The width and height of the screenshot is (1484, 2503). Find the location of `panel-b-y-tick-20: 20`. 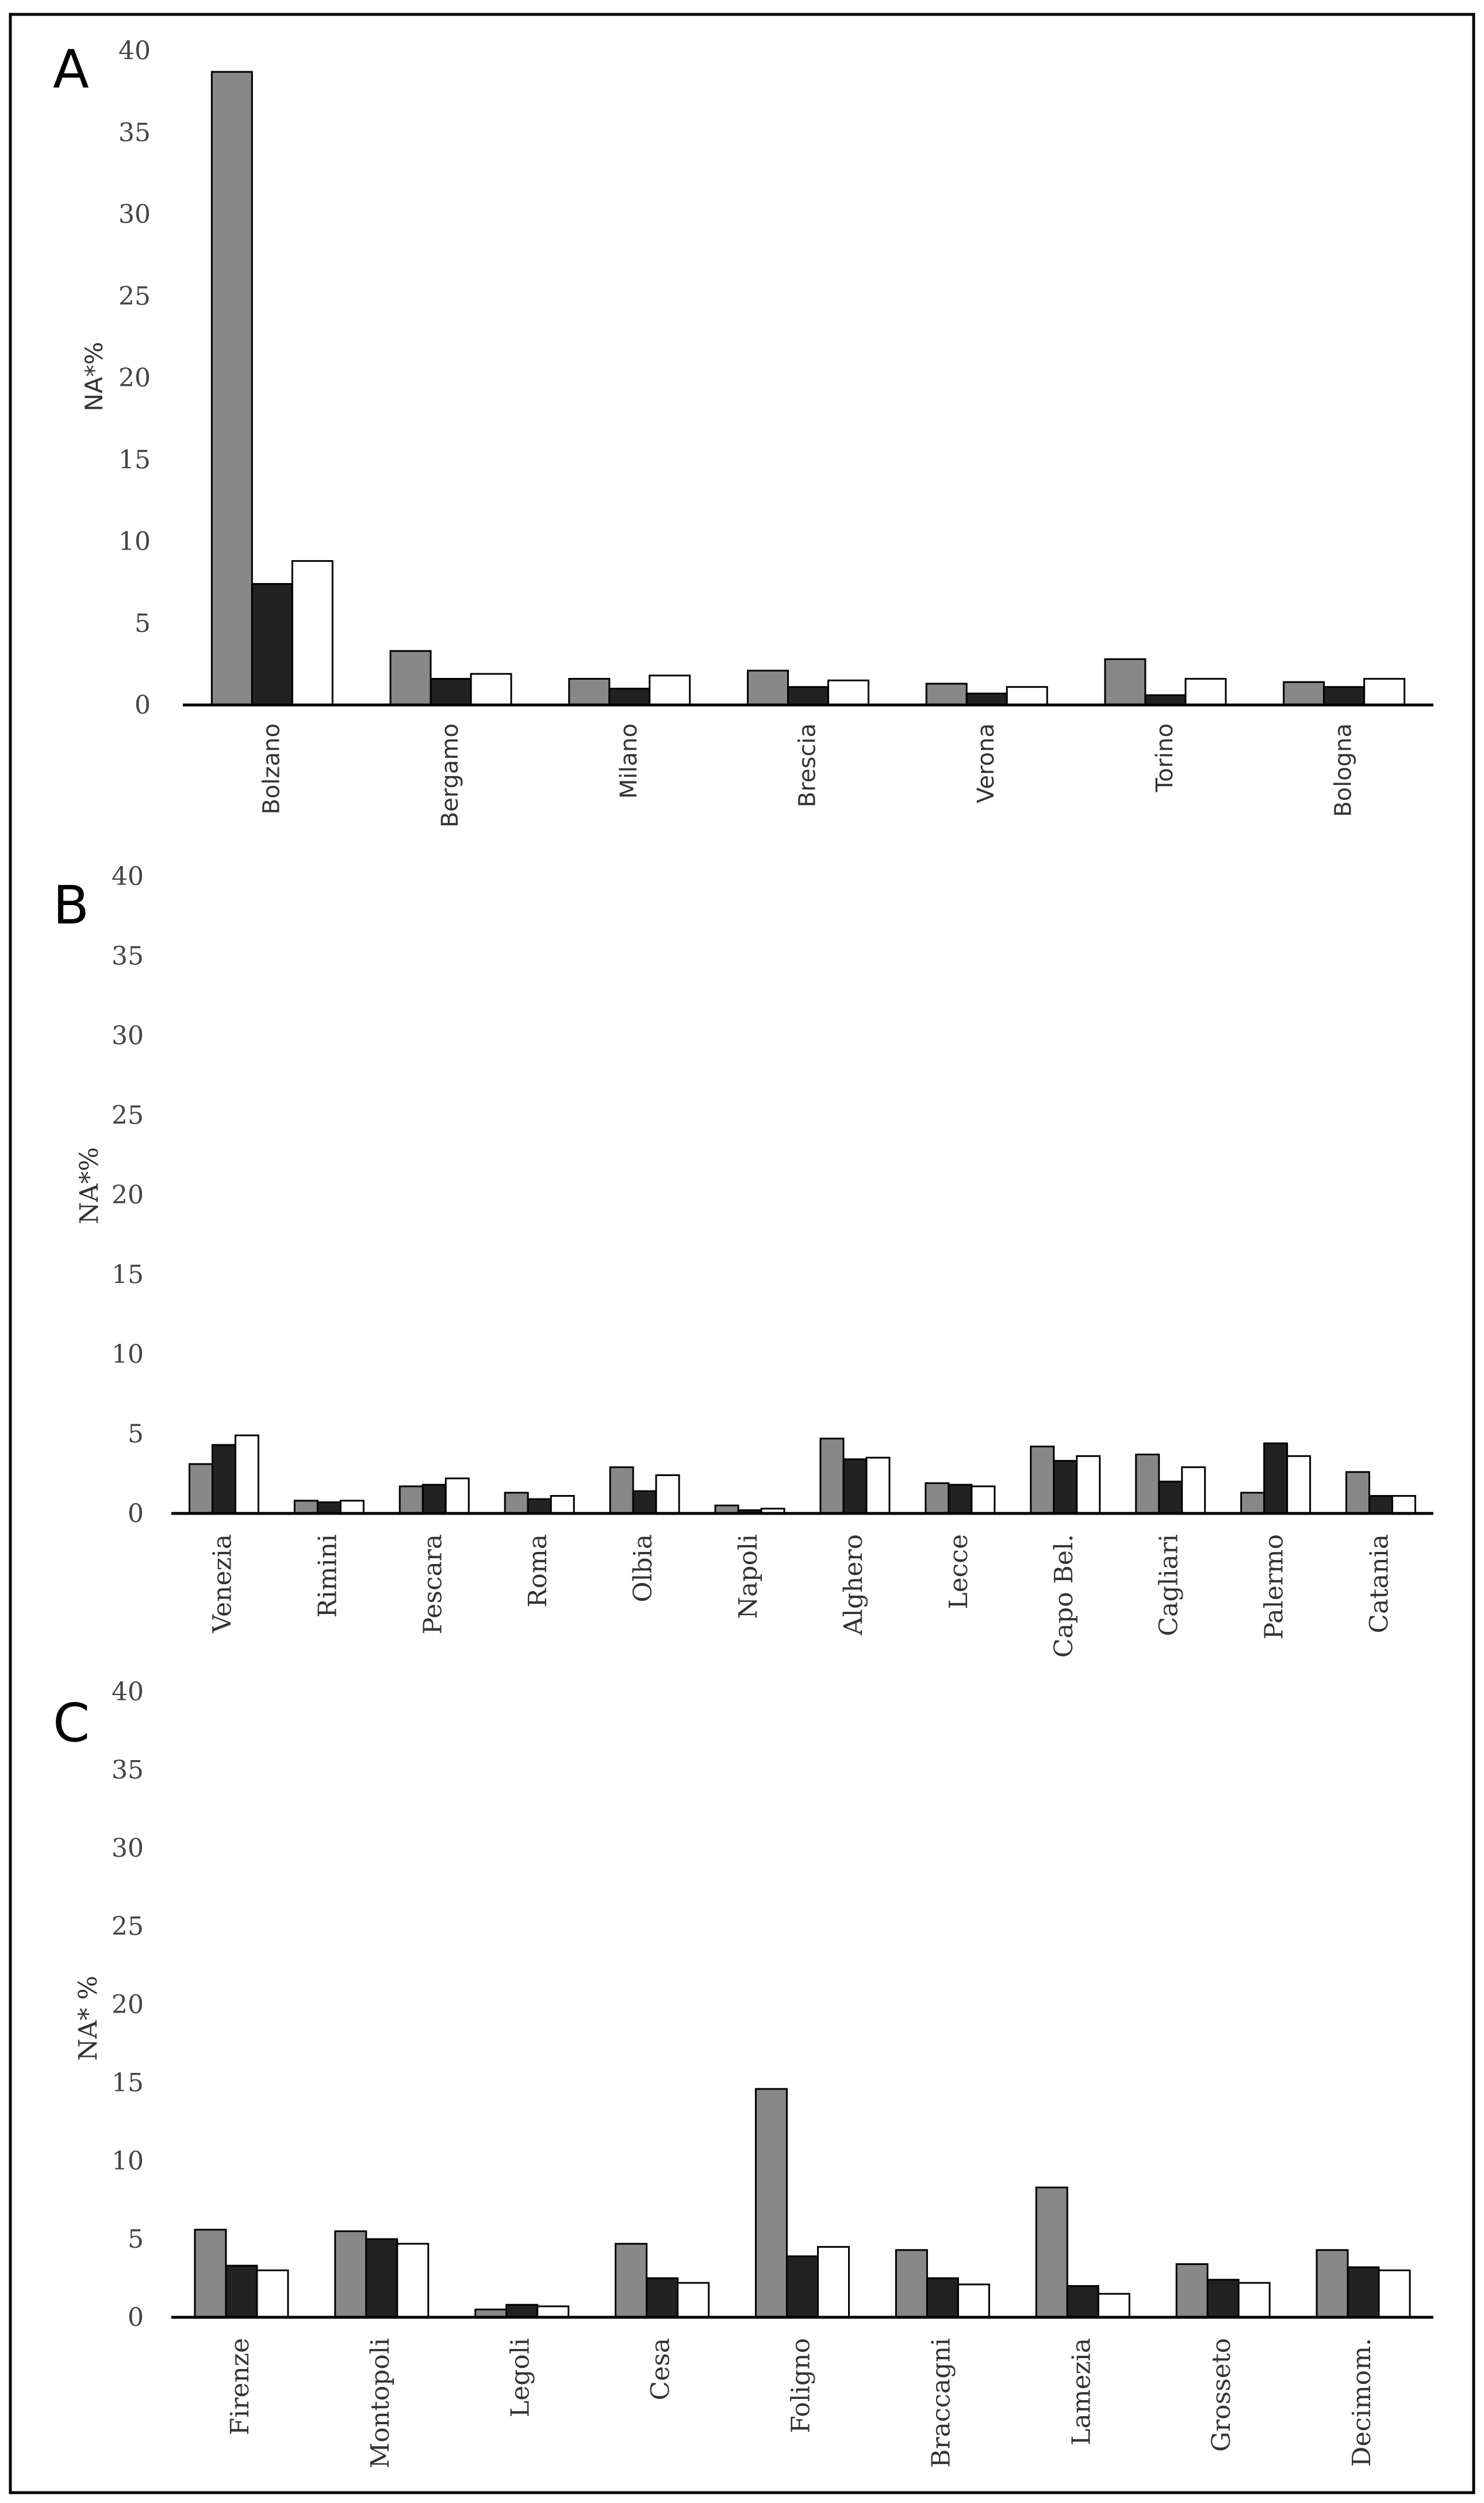

panel-b-y-tick-20: 20 is located at coordinates (128, 1195).